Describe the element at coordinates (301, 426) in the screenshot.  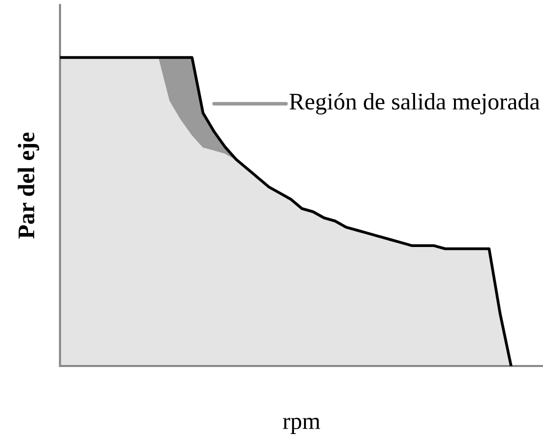
I see `x-axis-title: rpm` at that location.